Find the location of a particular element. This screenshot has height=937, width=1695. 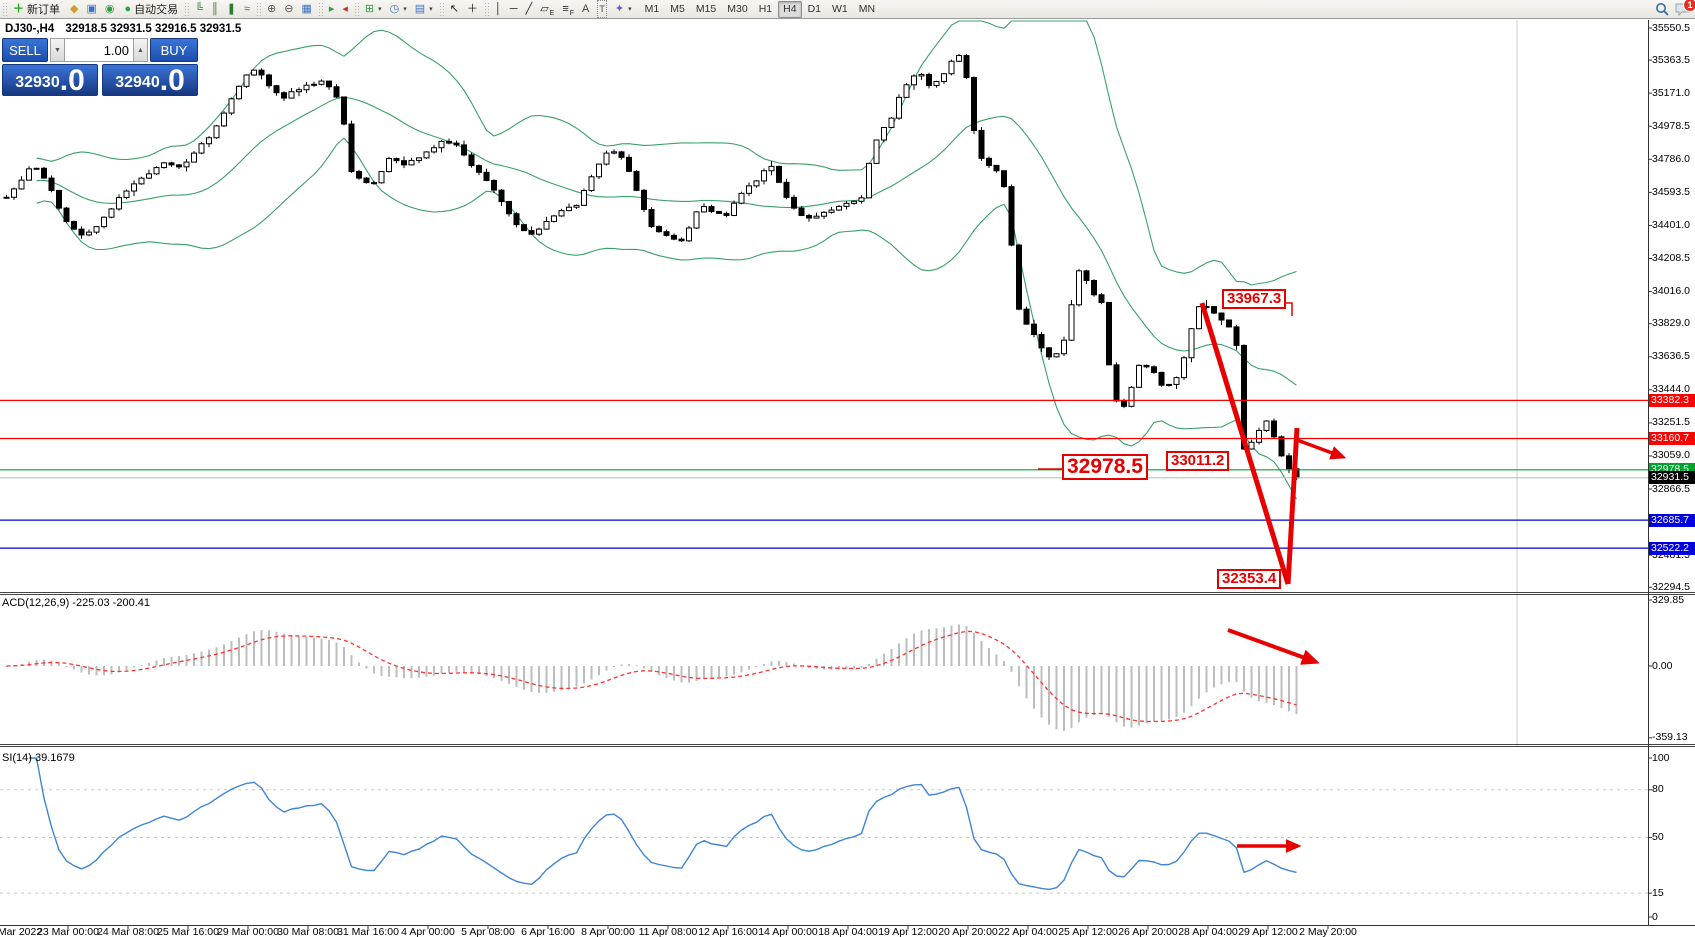

channel-icon: ▱ E is located at coordinates (547, 10).